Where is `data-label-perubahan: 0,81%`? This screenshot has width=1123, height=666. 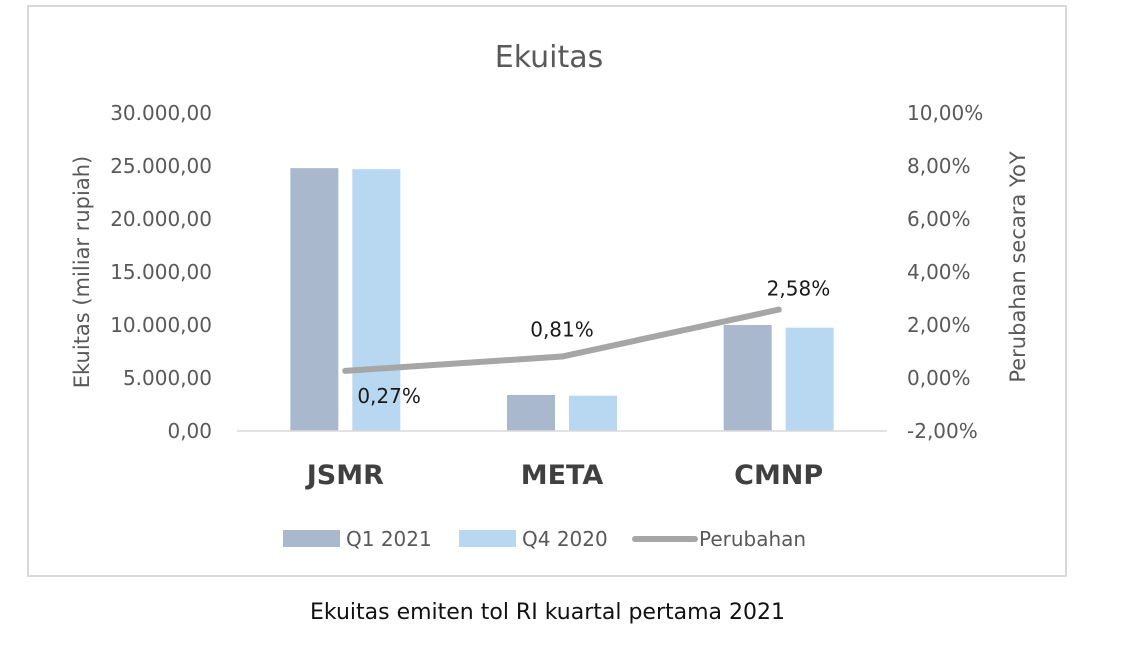 data-label-perubahan: 0,81% is located at coordinates (562, 330).